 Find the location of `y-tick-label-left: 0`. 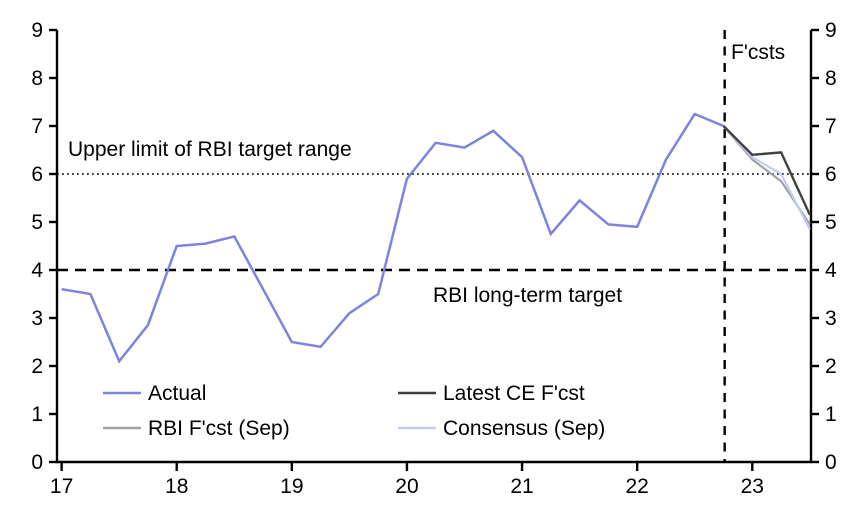

y-tick-label-left: 0 is located at coordinates (37, 462).